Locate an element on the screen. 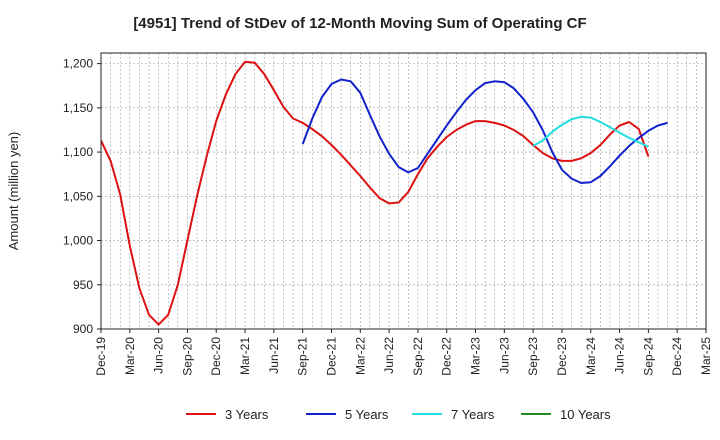 The width and height of the screenshot is (720, 440). y-tick-label: 1,200 is located at coordinates (78, 64).